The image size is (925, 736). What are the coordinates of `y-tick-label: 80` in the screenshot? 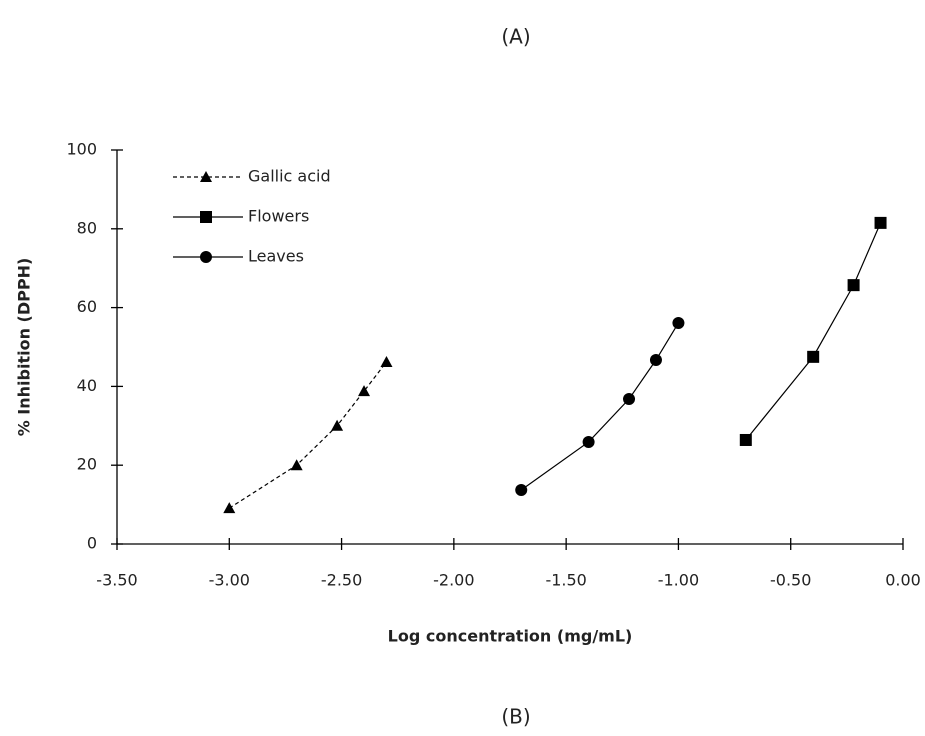 It's located at (87, 227).